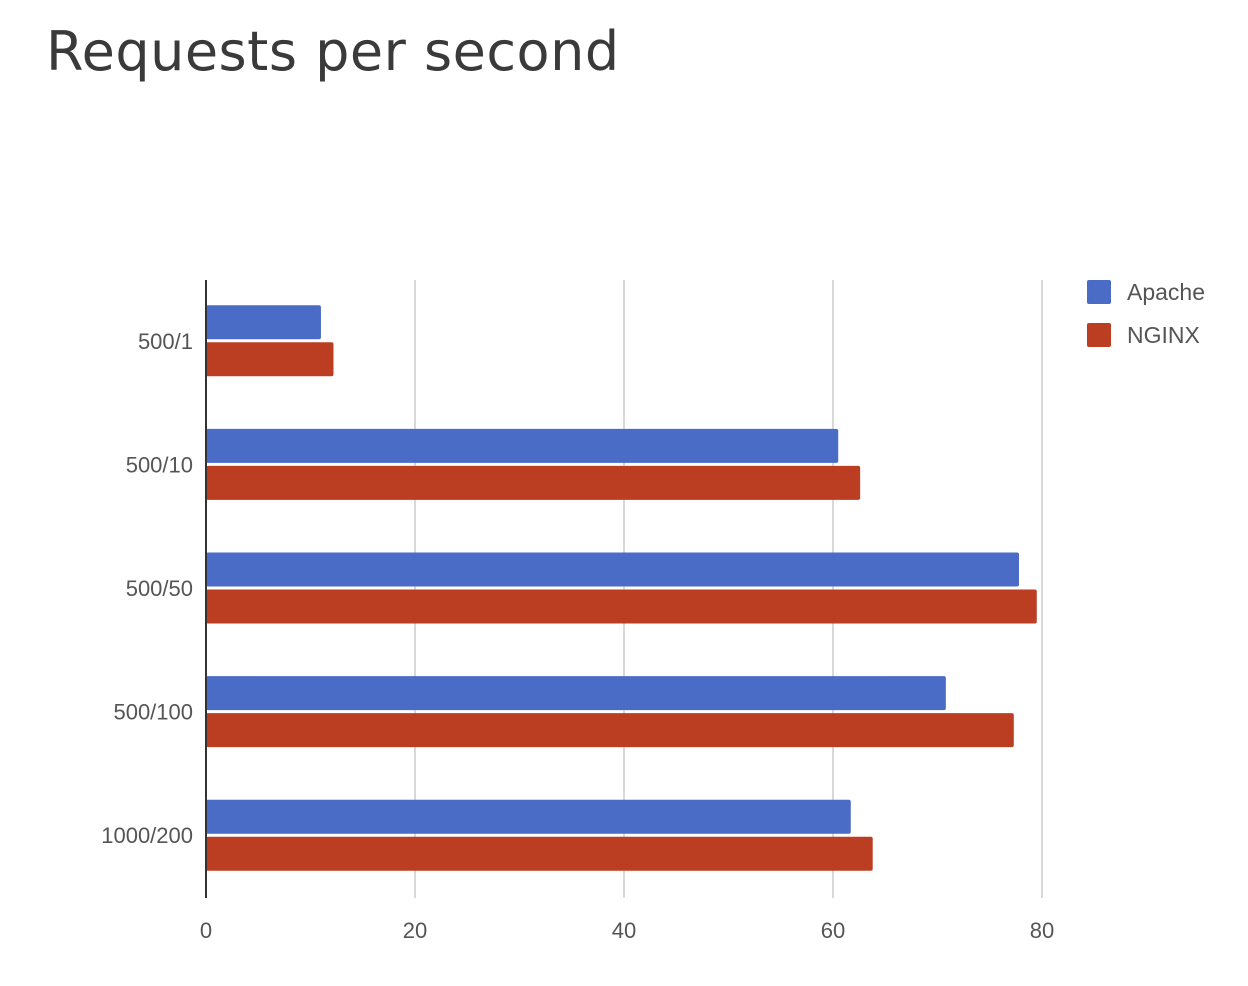  What do you see at coordinates (833, 930) in the screenshot?
I see `x-tick-label: 60` at bounding box center [833, 930].